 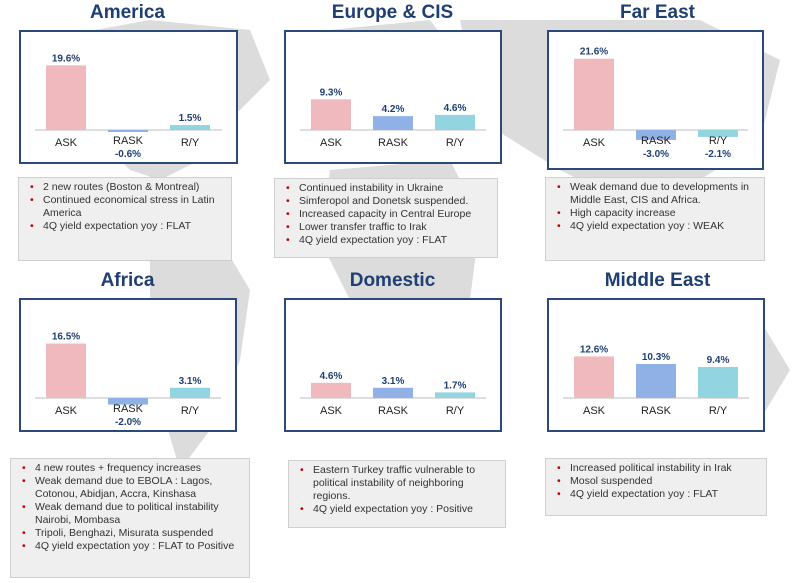 I want to click on region-title: America, so click(x=127, y=12).